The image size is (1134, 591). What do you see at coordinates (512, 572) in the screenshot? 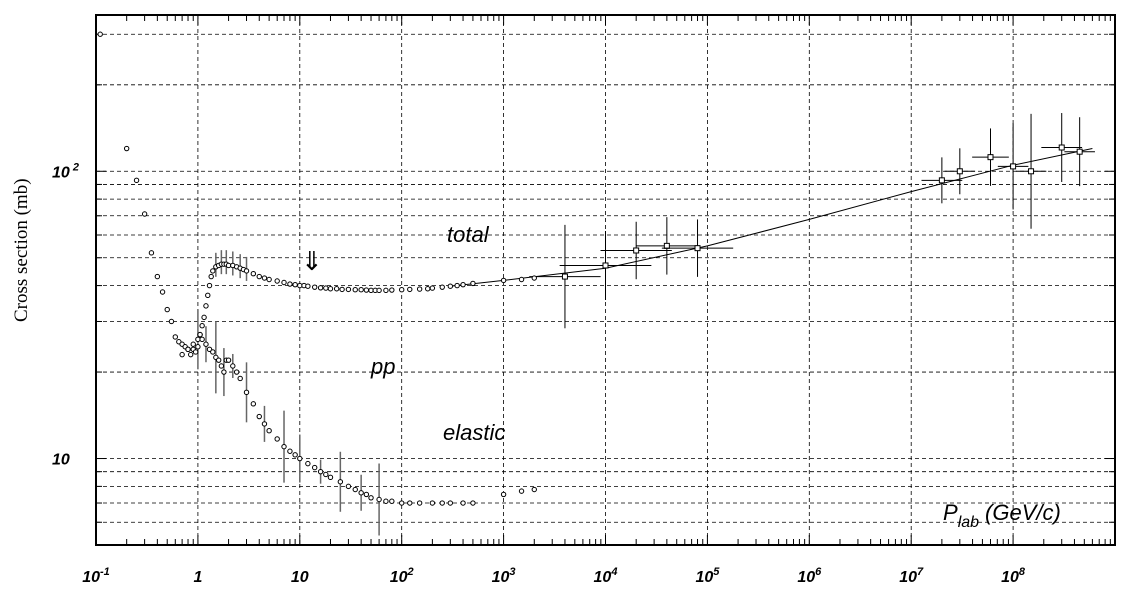
I see `x-tick-exponent: 3` at bounding box center [512, 572].